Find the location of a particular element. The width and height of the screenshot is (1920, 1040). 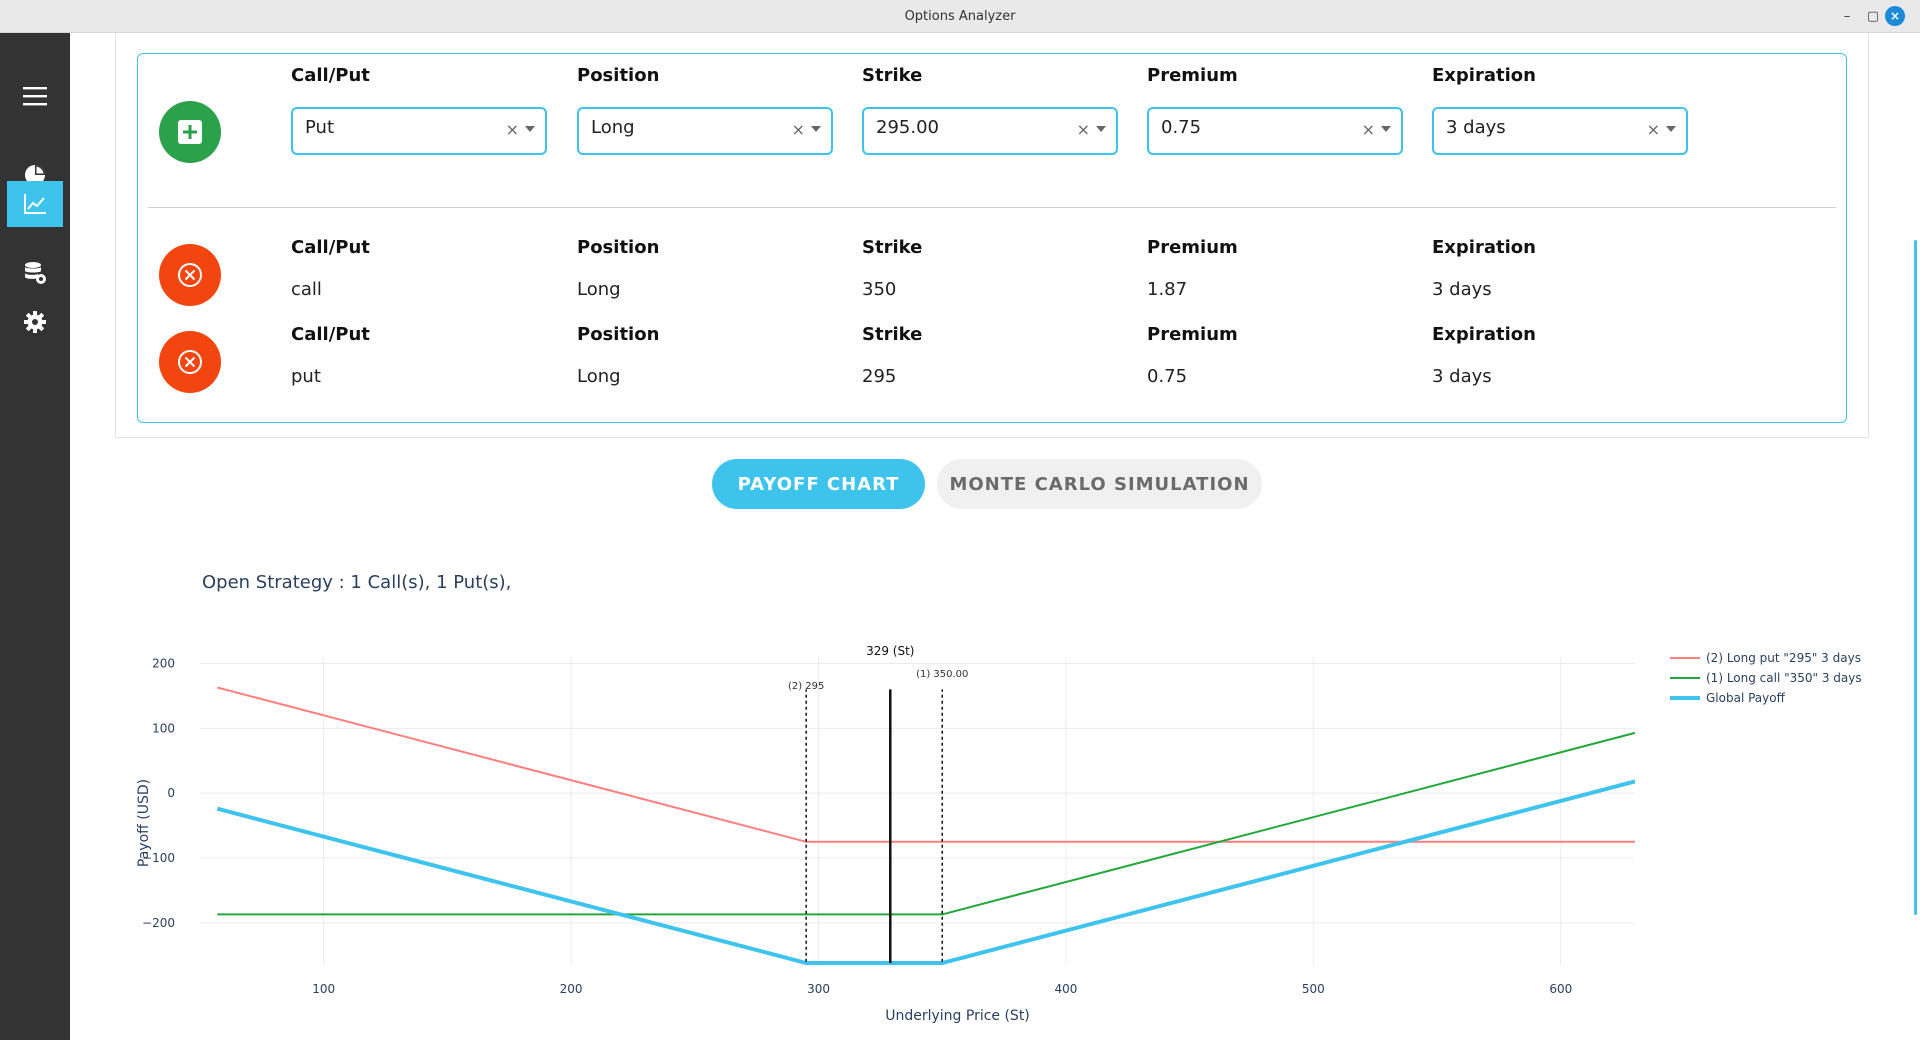

sidebar is located at coordinates (35, 536).